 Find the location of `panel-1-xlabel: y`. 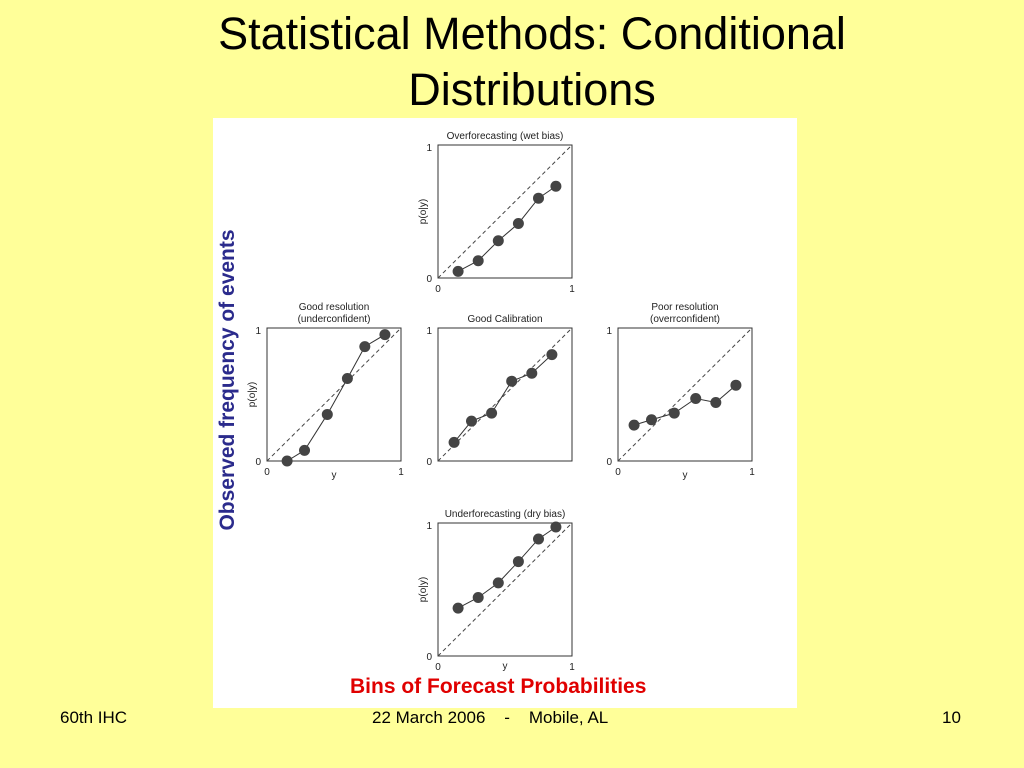

panel-1-xlabel: y is located at coordinates (334, 475).